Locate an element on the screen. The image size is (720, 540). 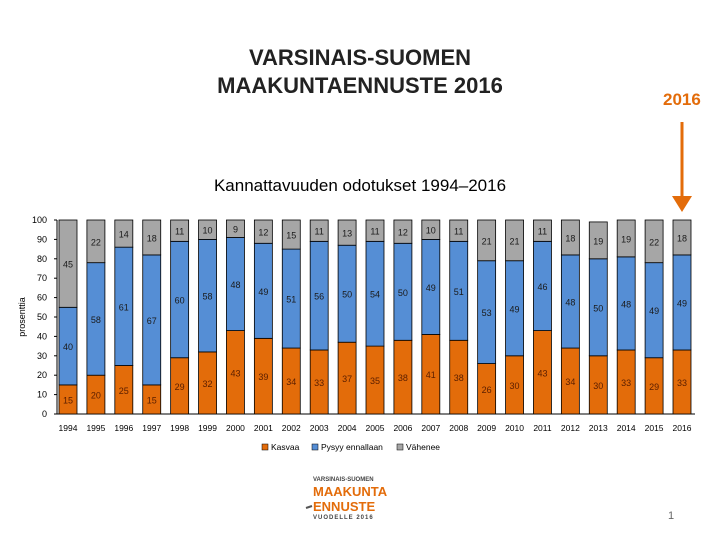
x-tick-label: 2009 is located at coordinates (486, 428).